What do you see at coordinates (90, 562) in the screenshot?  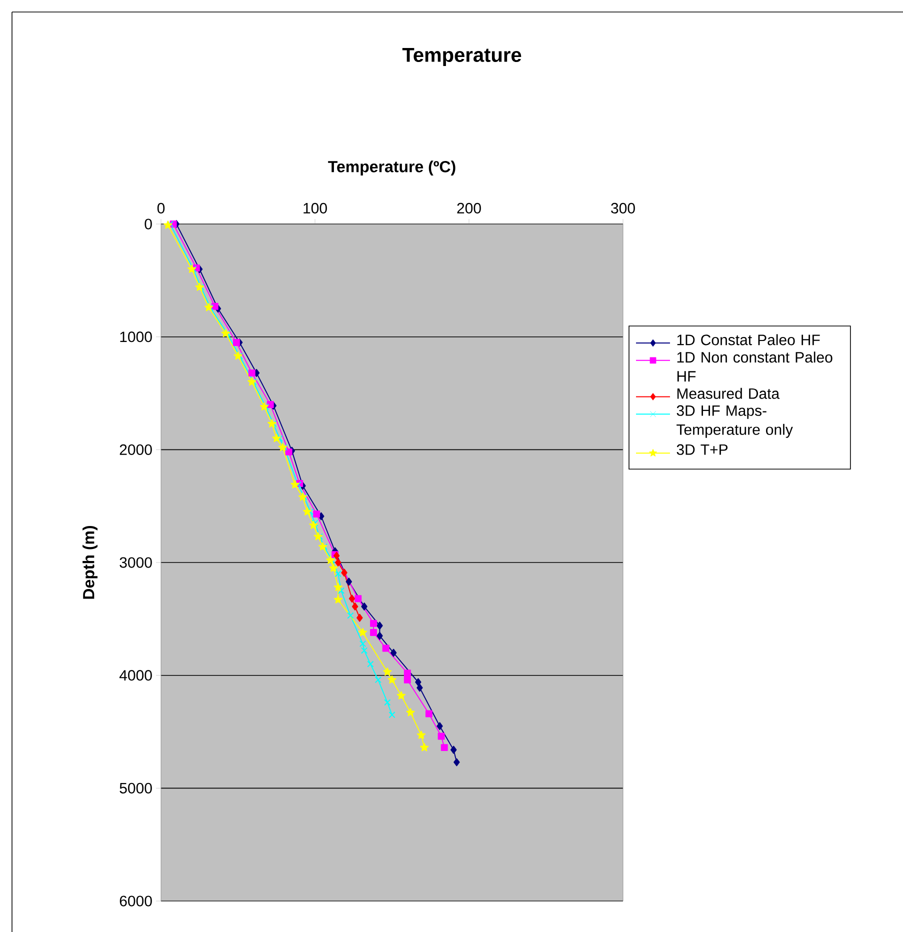 I see `y-axis-title: Depth (m)` at bounding box center [90, 562].